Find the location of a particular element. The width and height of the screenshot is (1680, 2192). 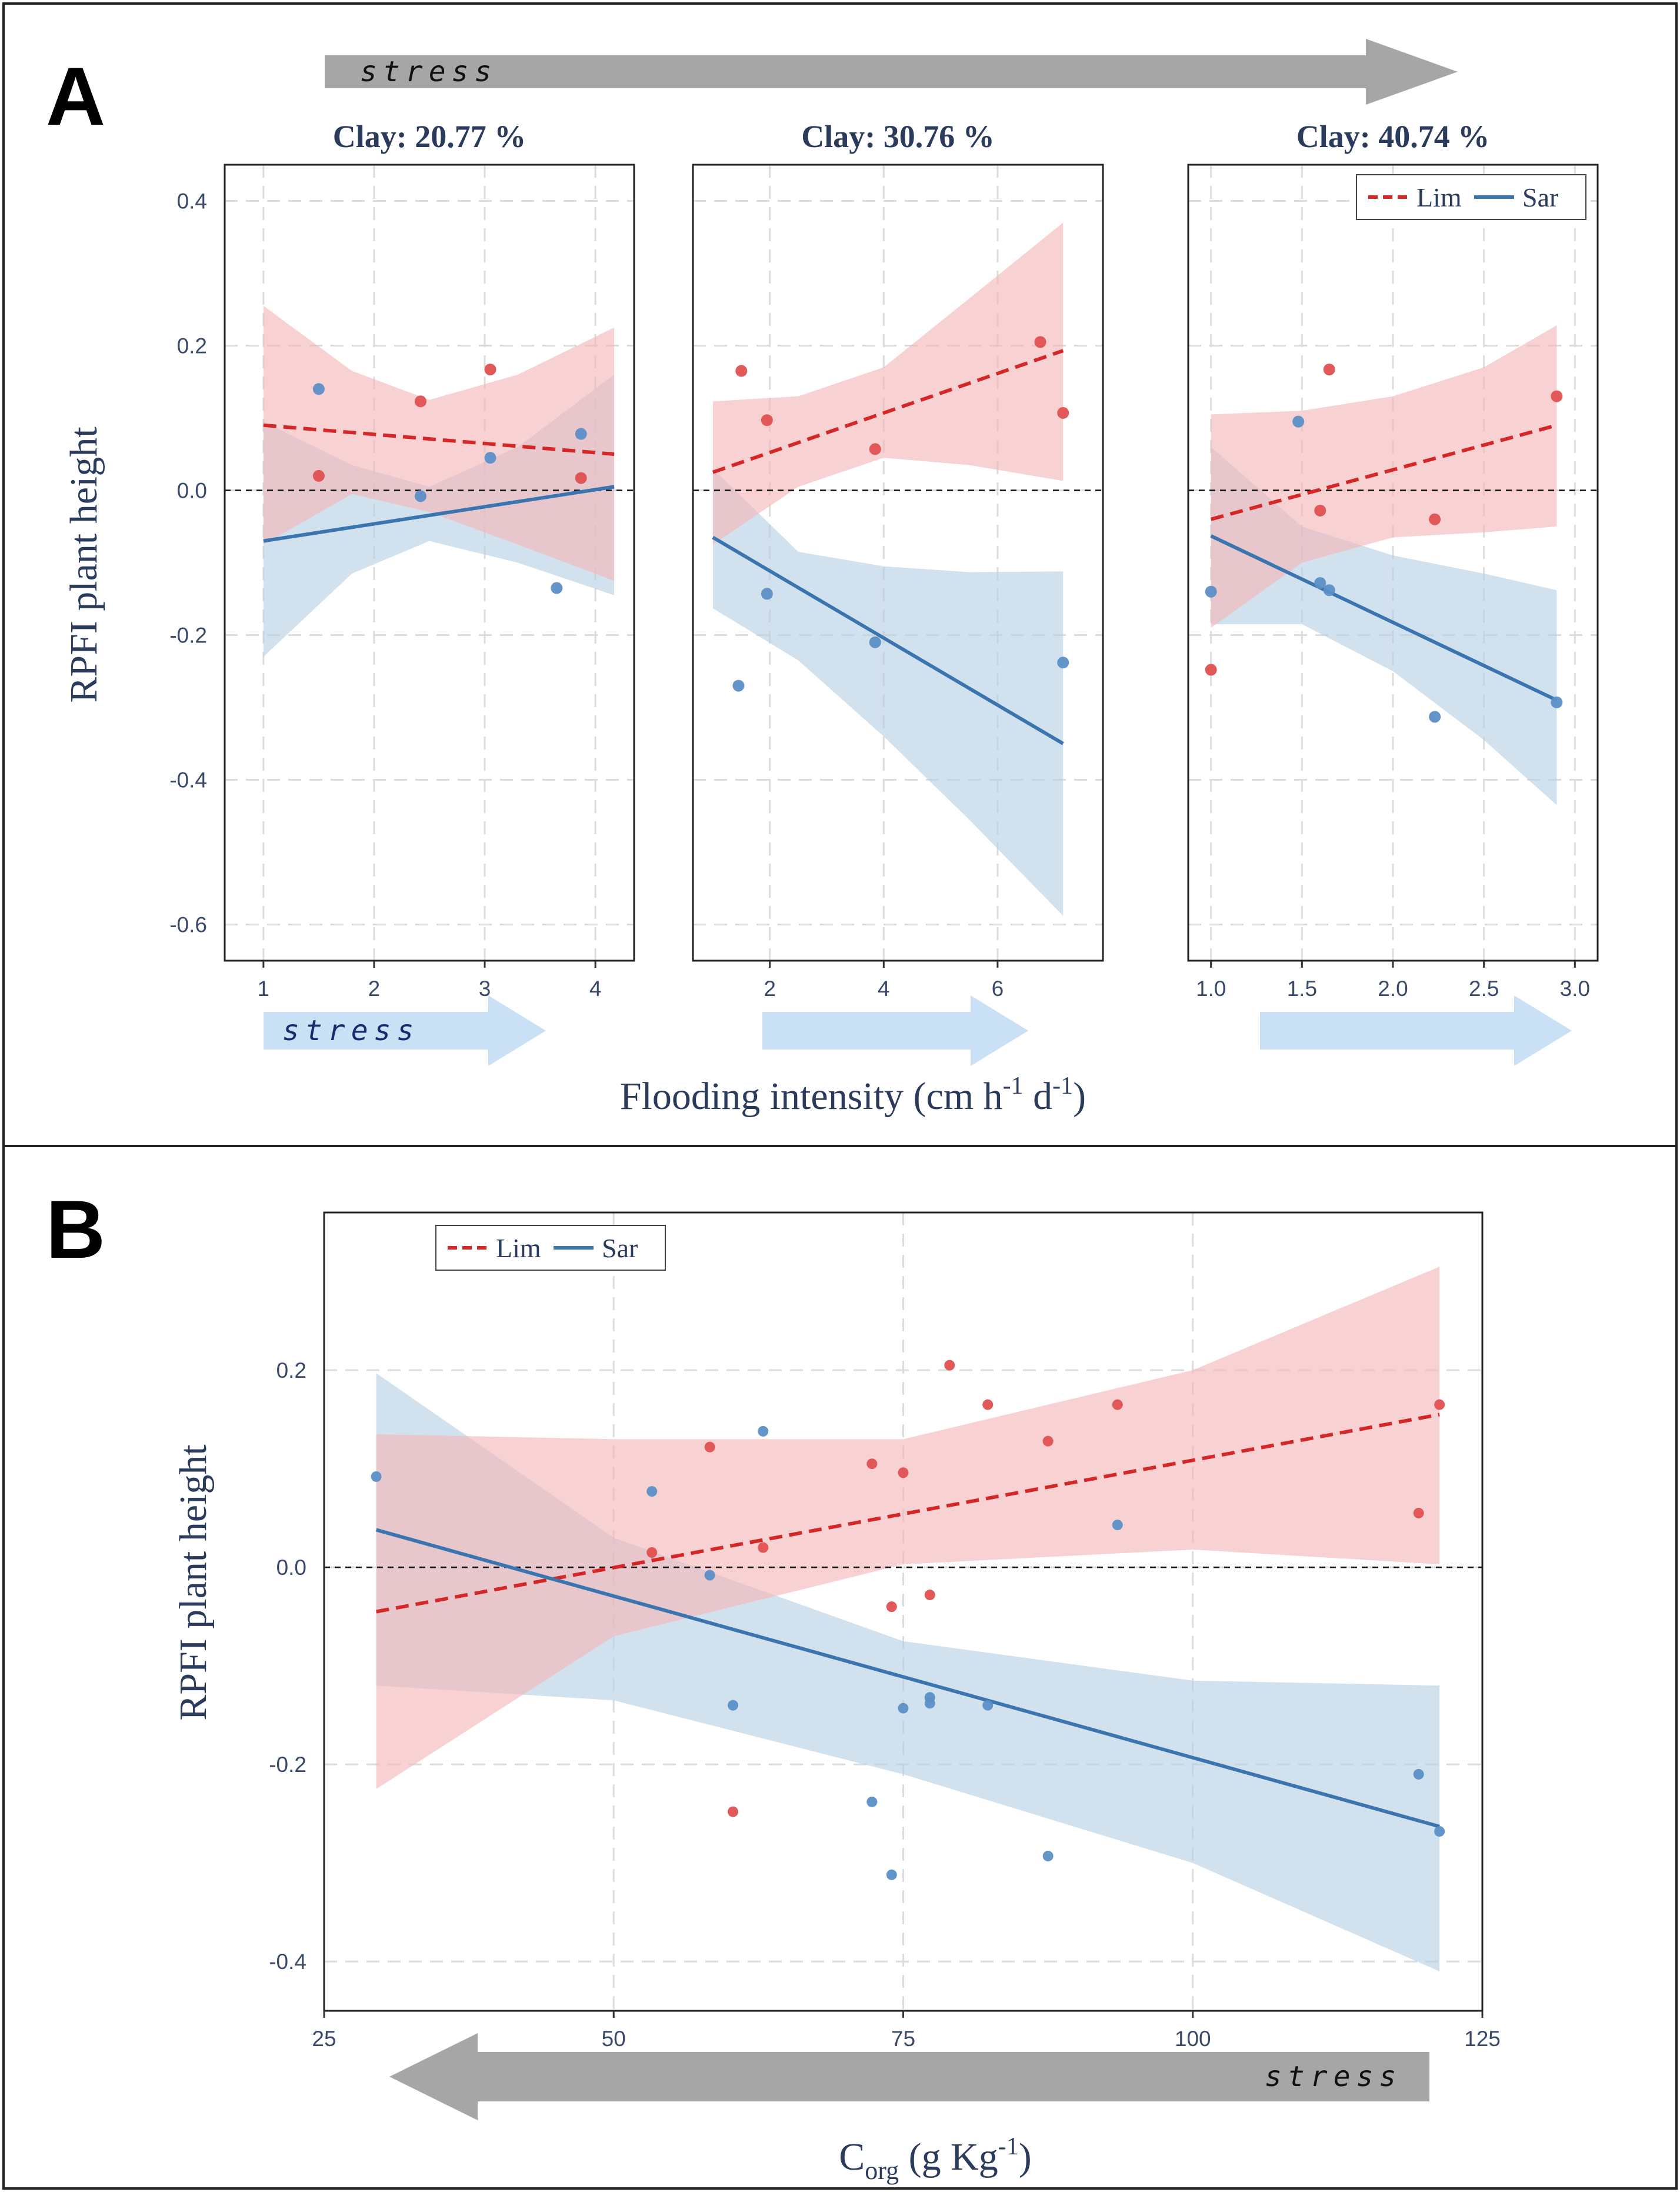

plot-clay-40: 1.0 1.5 2.0 2.5 3.0 Clay: 40.74 % Lim Sar is located at coordinates (1393, 560).